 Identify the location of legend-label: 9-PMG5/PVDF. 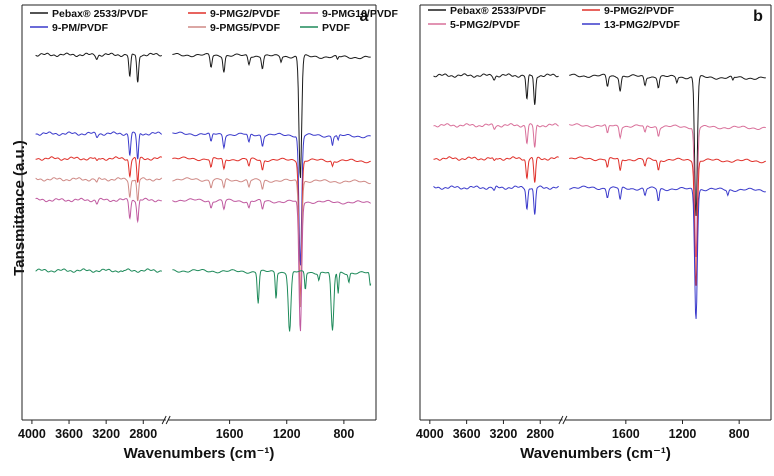
(245, 28).